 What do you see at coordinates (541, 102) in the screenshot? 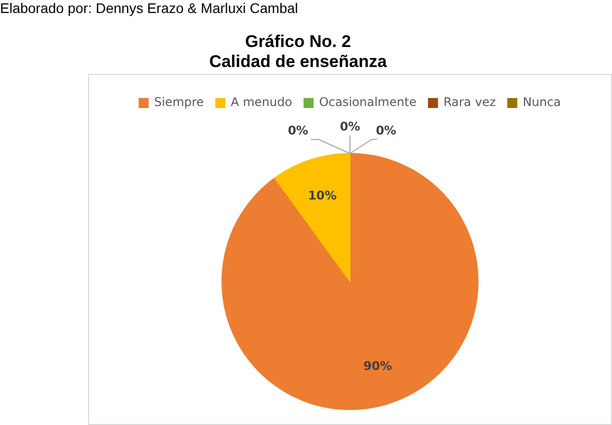
I see `legend-label: Nunca` at bounding box center [541, 102].